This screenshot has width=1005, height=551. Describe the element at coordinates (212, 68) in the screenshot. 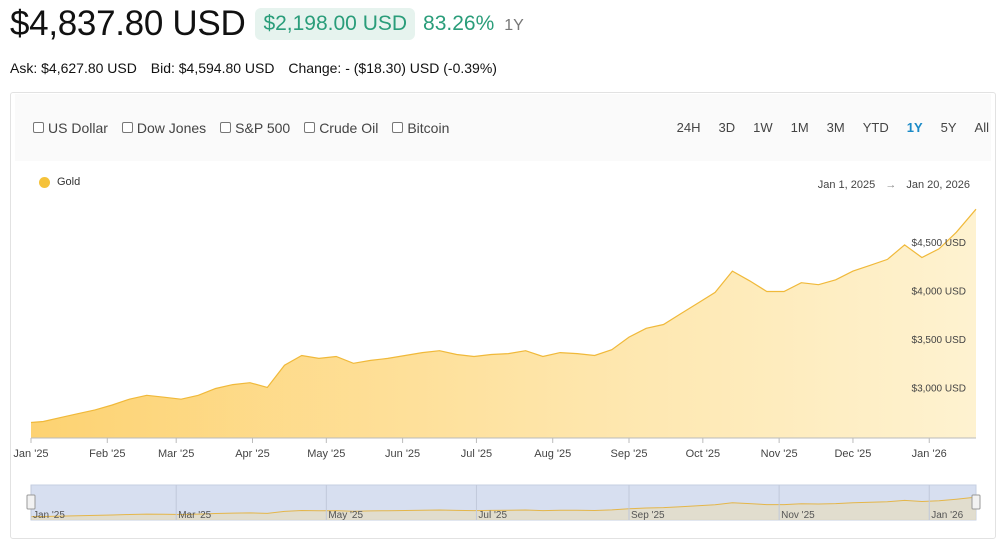

I see `bid-price: Bid: $4,594.80 USD` at that location.